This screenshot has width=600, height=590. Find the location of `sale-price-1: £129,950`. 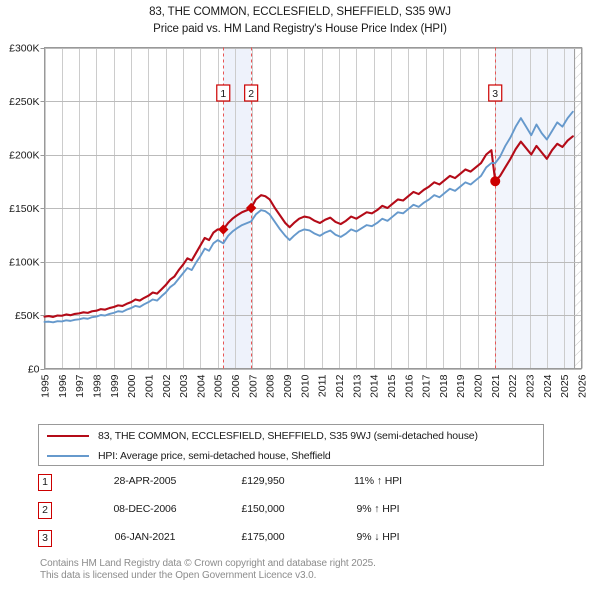

sale-price-1: £129,950 is located at coordinates (263, 481).